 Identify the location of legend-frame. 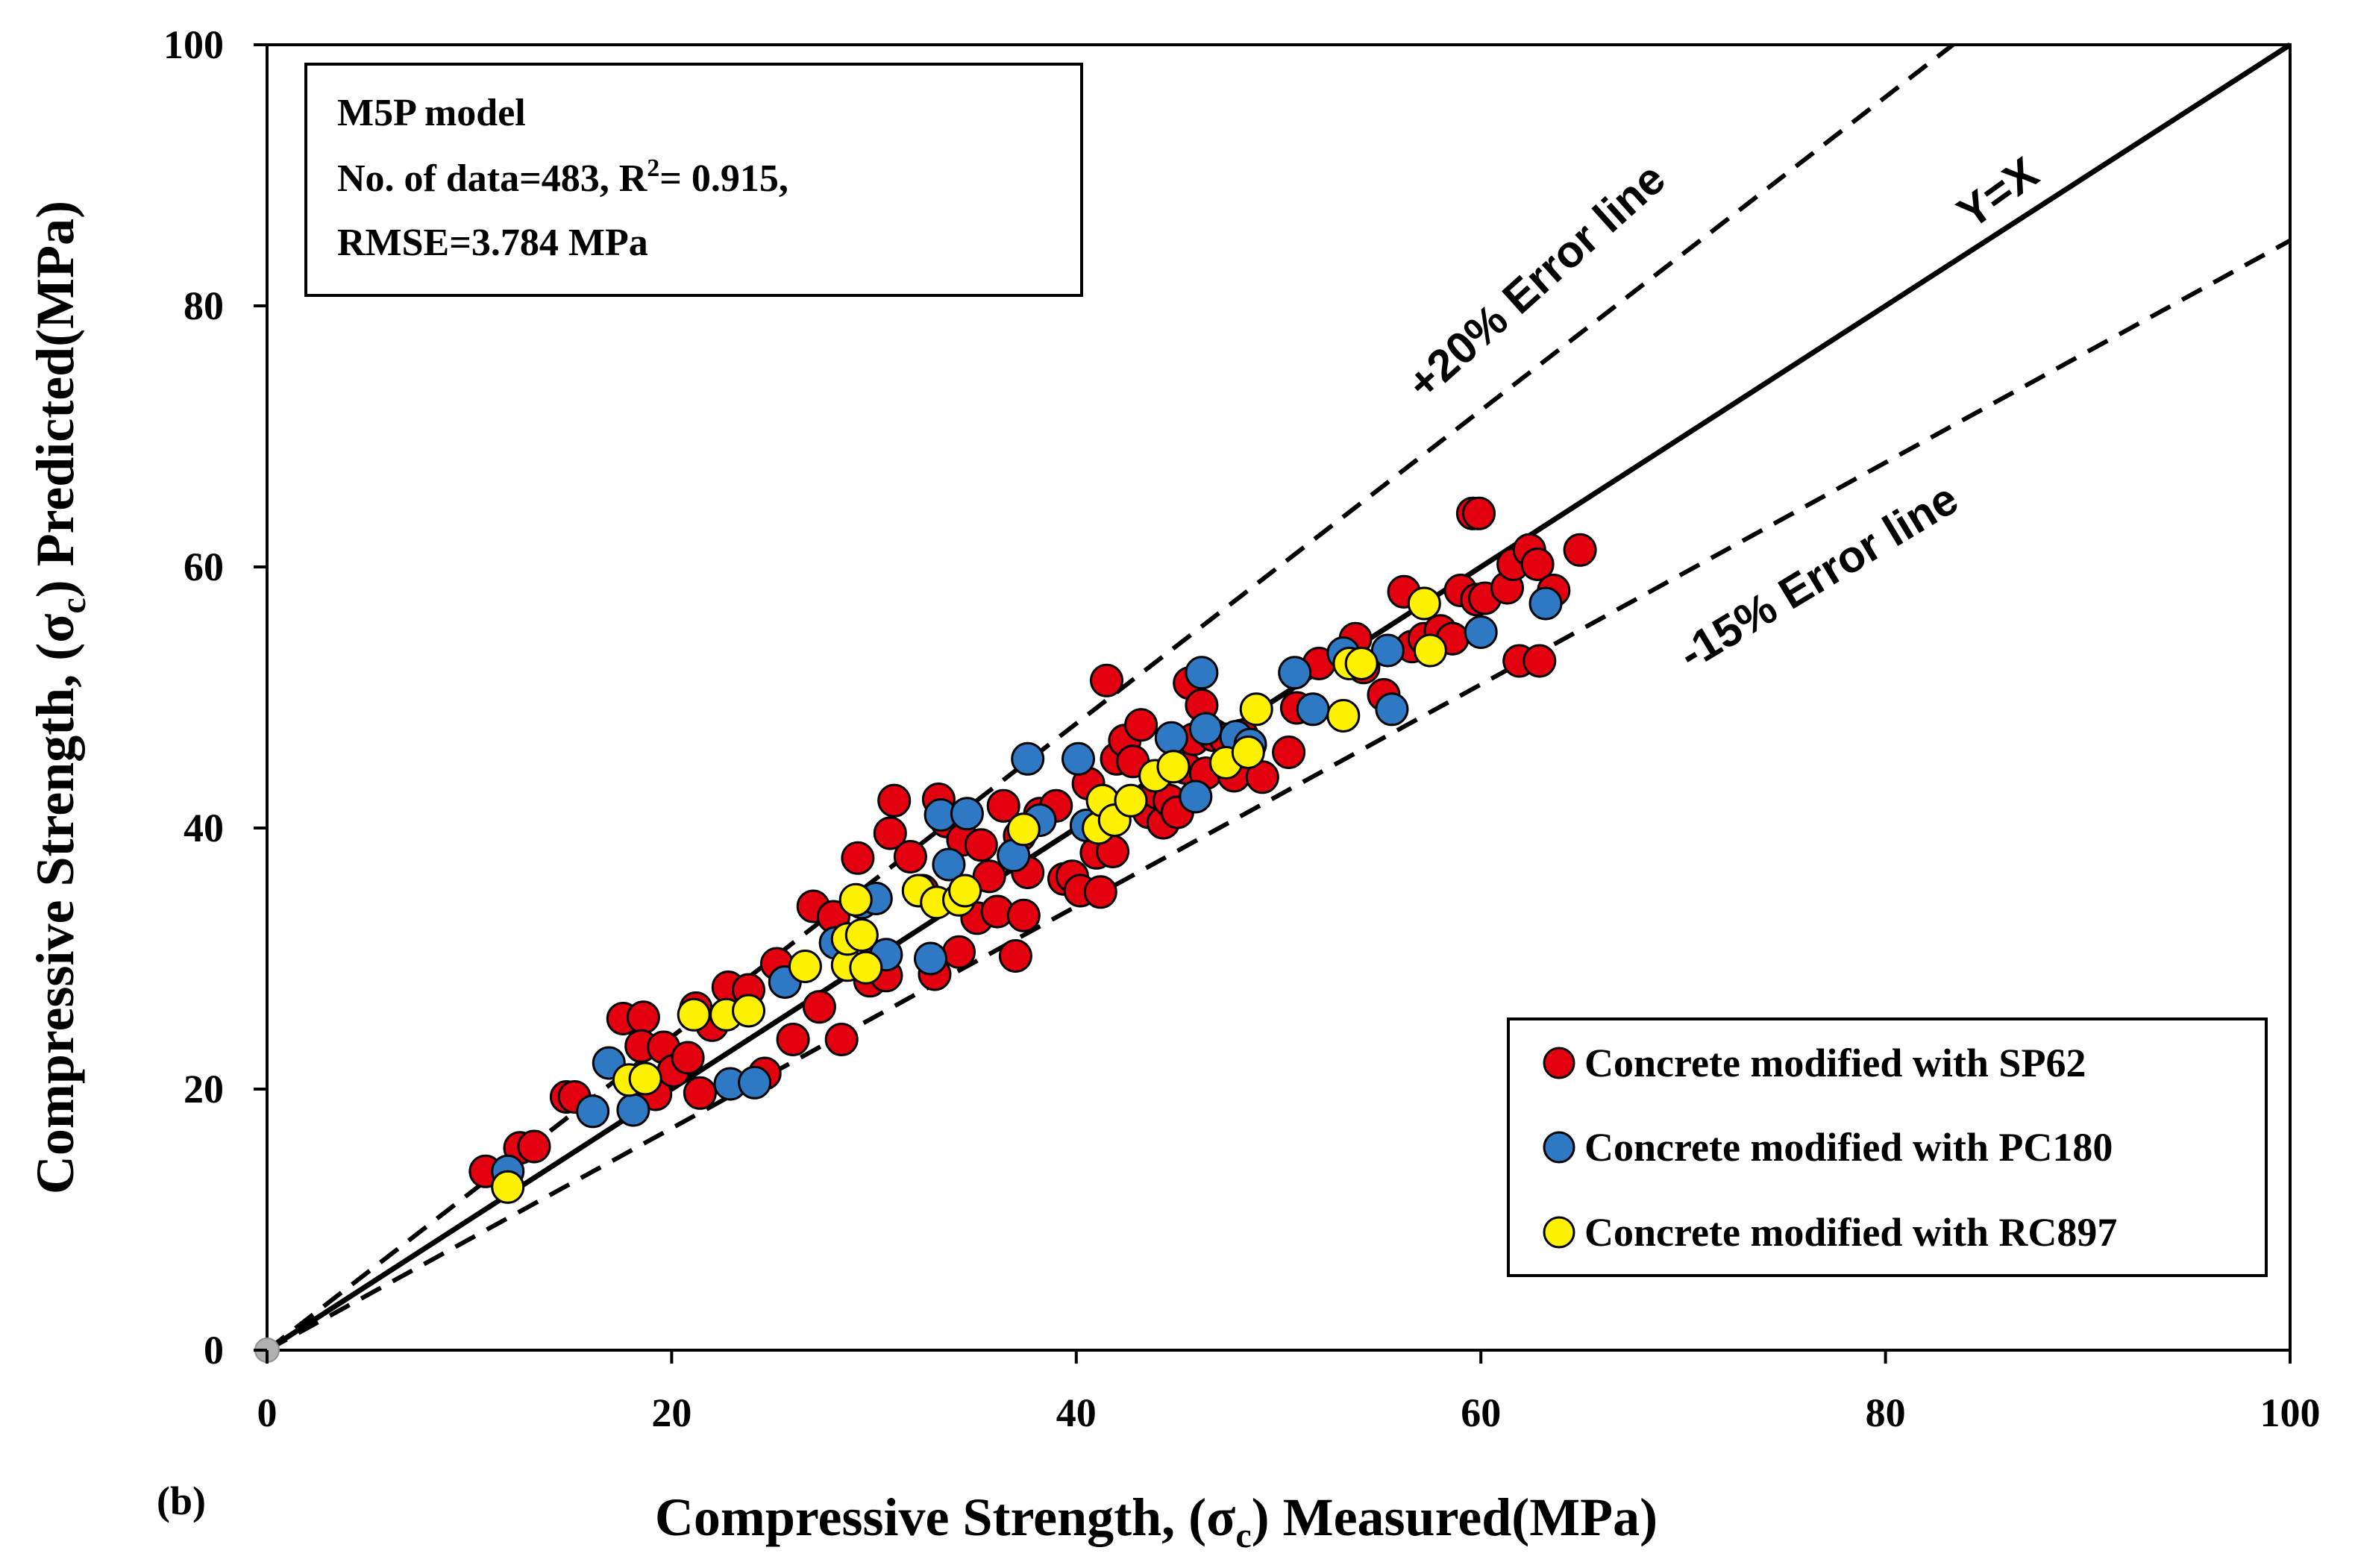
(1887, 1147).